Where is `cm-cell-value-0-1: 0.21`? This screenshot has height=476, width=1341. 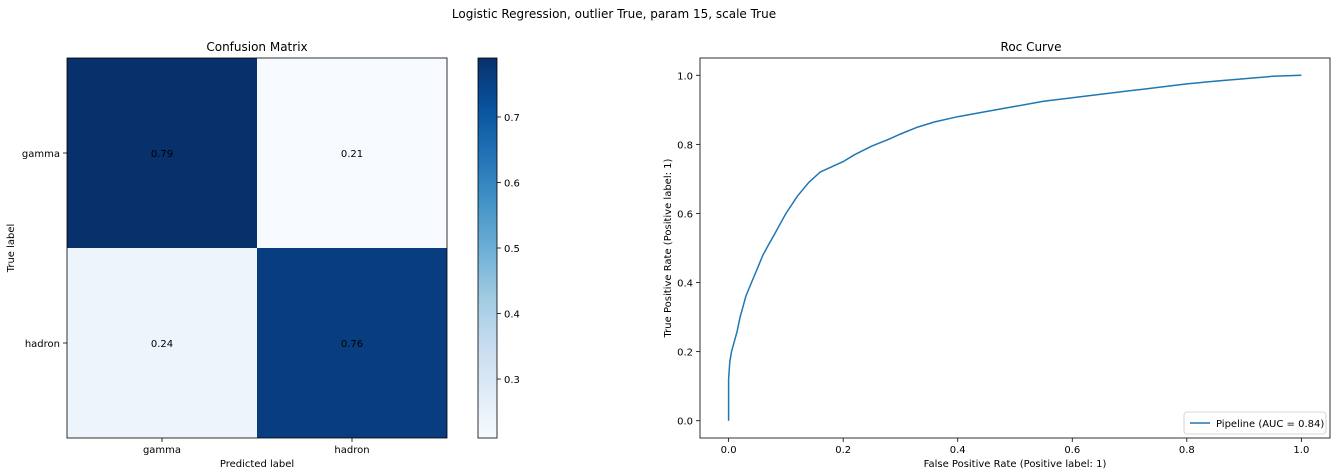 cm-cell-value-0-1: 0.21 is located at coordinates (352, 154).